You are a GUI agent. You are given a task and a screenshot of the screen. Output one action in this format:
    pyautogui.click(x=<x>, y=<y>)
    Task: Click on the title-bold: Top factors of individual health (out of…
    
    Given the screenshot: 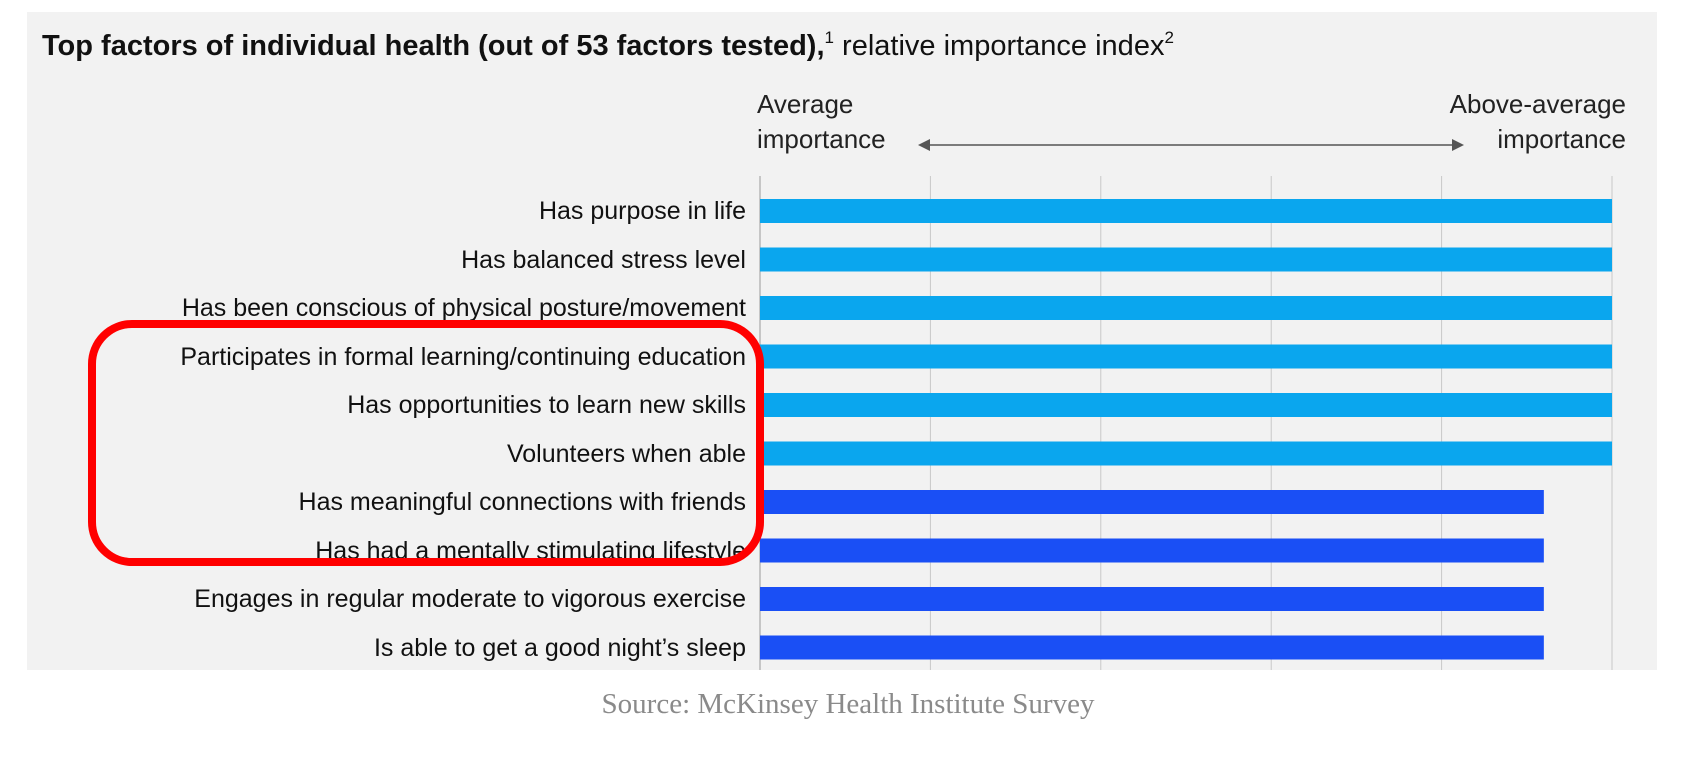 What is the action you would take?
    pyautogui.click(x=433, y=46)
    